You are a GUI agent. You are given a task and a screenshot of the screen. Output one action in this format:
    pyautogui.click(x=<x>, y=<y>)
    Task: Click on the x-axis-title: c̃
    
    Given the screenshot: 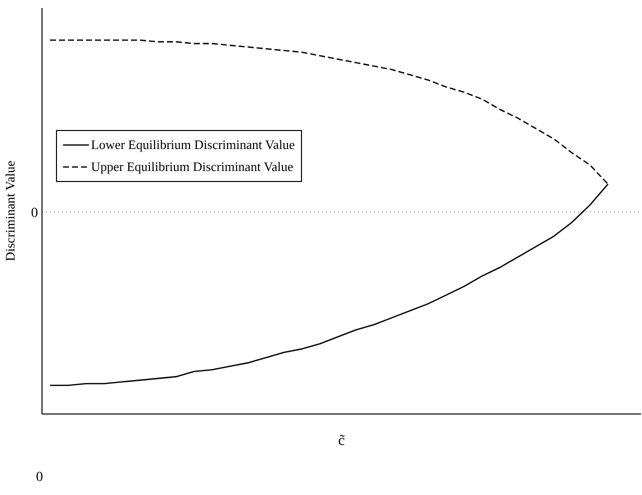 What is the action you would take?
    pyautogui.click(x=342, y=441)
    